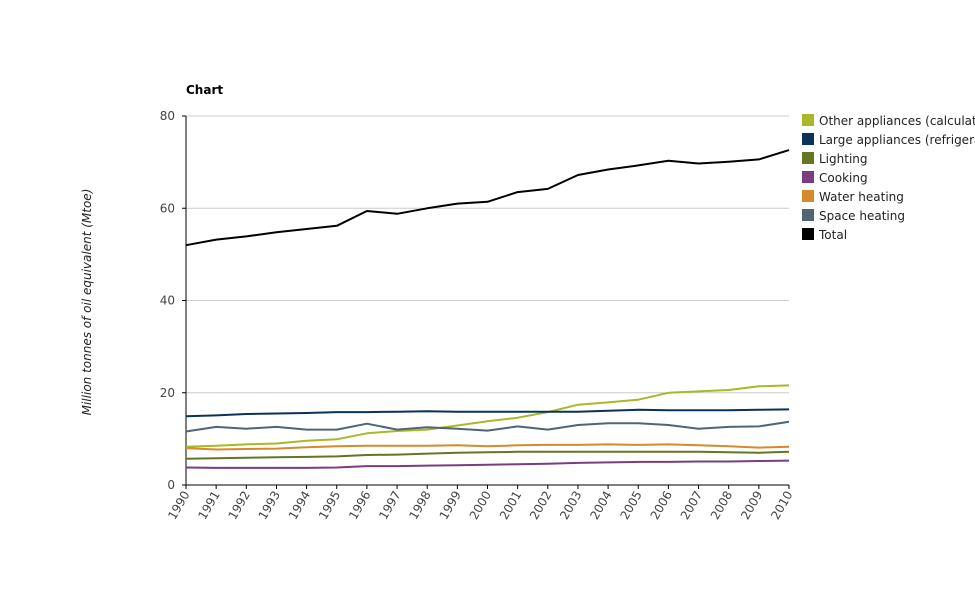 This screenshot has height=600, width=975. I want to click on series-line-total, so click(487, 198).